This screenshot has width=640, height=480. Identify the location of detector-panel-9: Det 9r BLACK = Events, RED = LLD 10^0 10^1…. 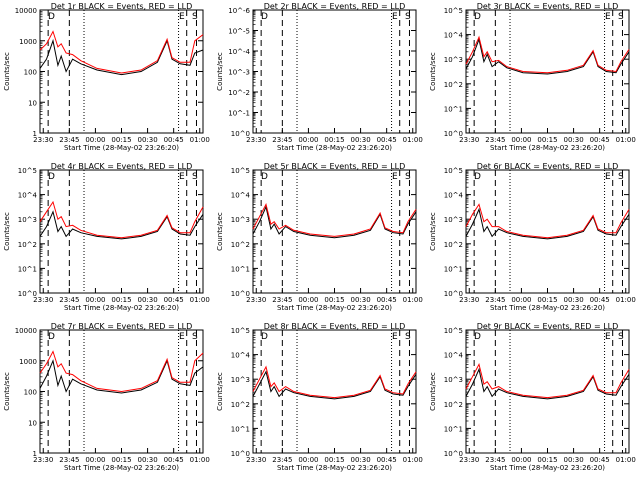
(532, 397).